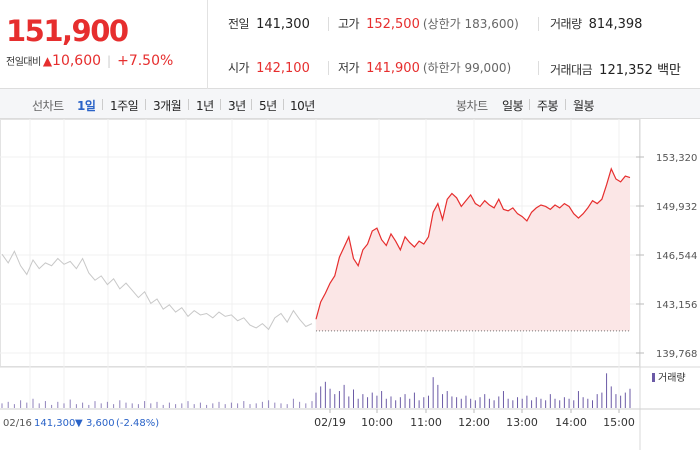 Image resolution: width=700 pixels, height=450 pixels. I want to click on current-price: 151,900, so click(67, 31).